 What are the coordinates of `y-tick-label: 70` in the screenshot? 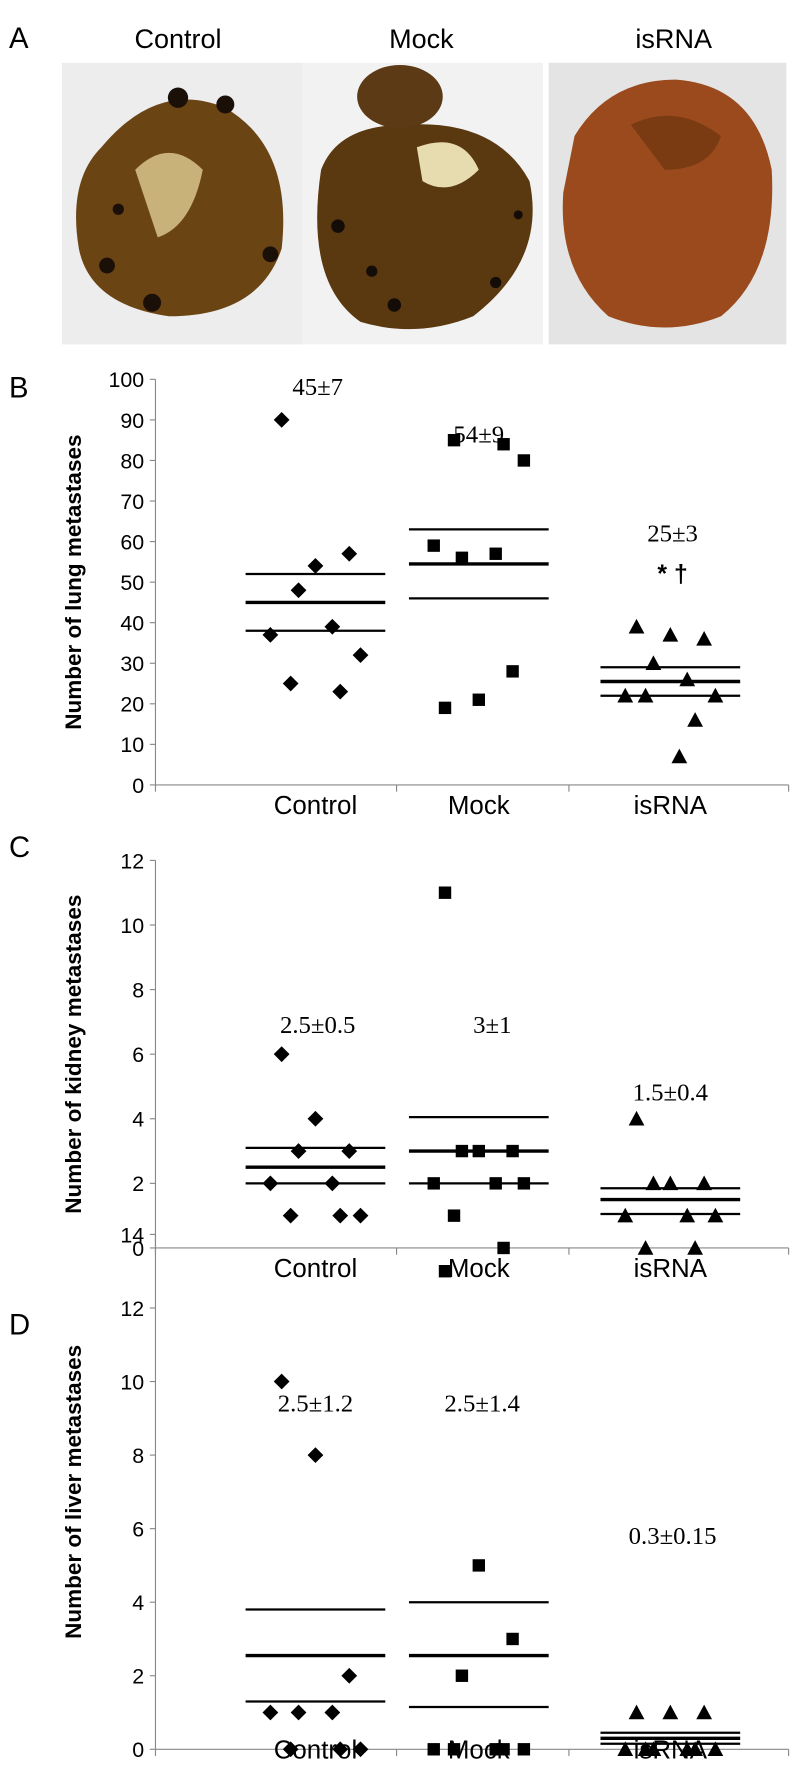 It's located at (132, 502).